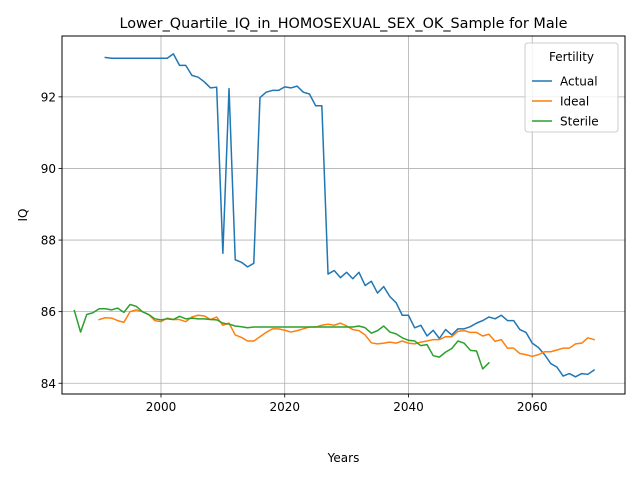  What do you see at coordinates (574, 102) in the screenshot?
I see `legend-label-ideal: Ideal` at bounding box center [574, 102].